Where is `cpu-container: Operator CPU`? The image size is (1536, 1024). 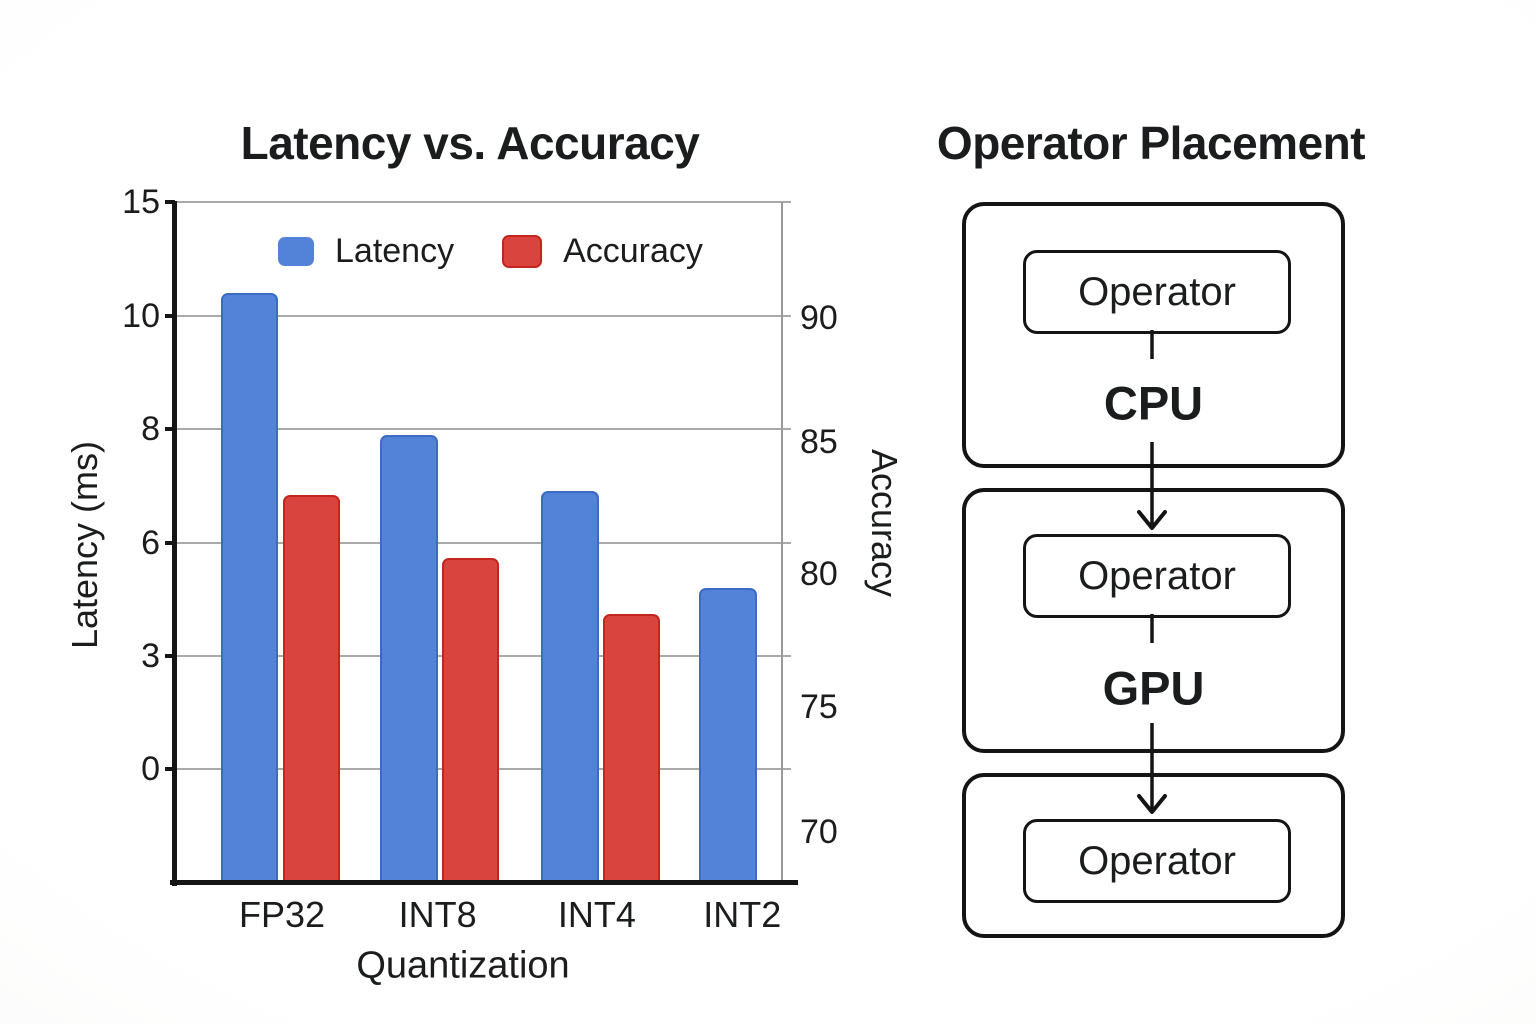 cpu-container: Operator CPU is located at coordinates (1153, 335).